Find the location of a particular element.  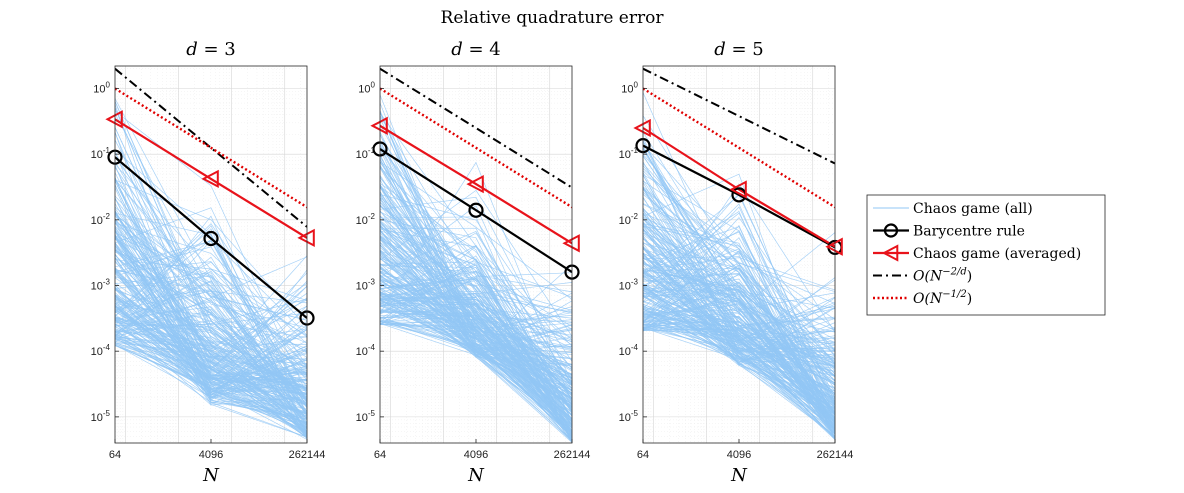

legend-marker is located at coordinates (891, 230).